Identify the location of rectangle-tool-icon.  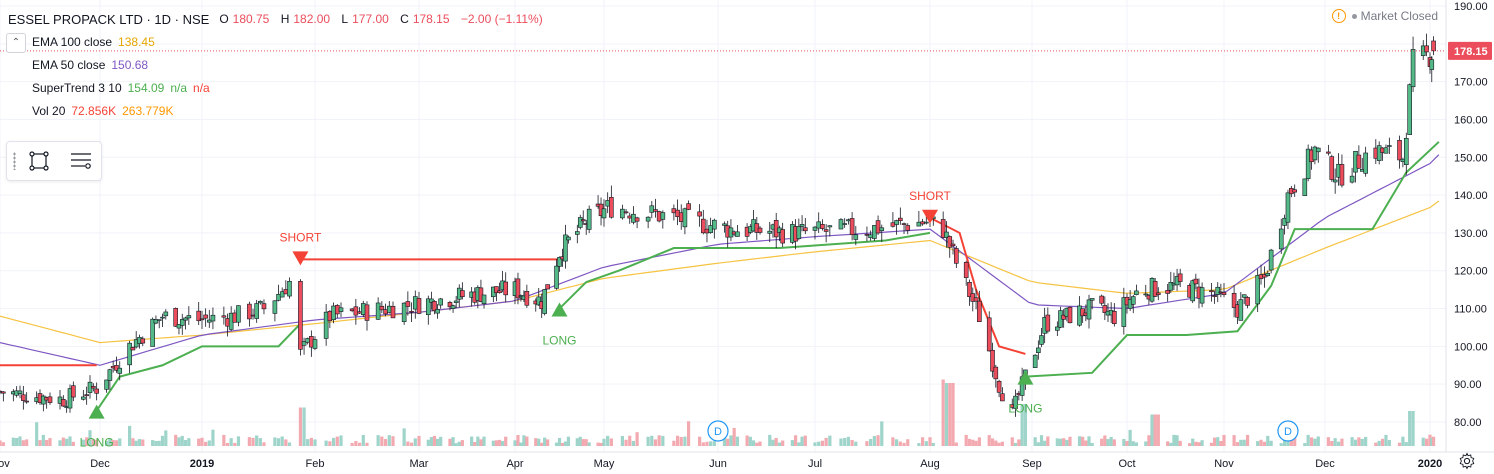
(39, 161).